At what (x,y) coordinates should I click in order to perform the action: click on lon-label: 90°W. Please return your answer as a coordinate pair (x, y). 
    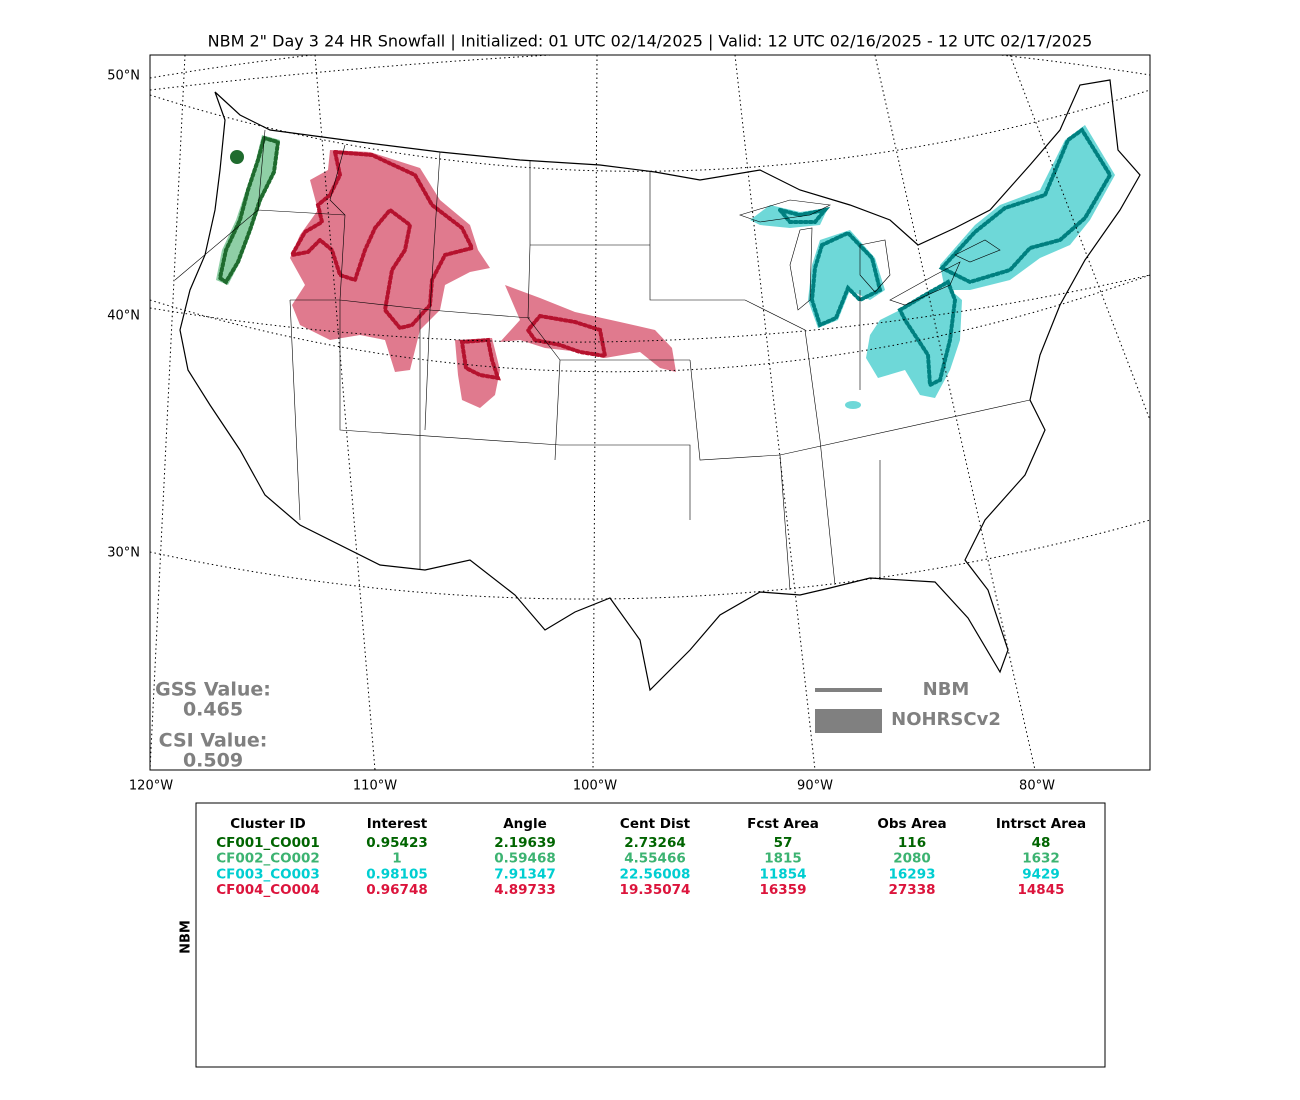
    Looking at the image, I should click on (815, 786).